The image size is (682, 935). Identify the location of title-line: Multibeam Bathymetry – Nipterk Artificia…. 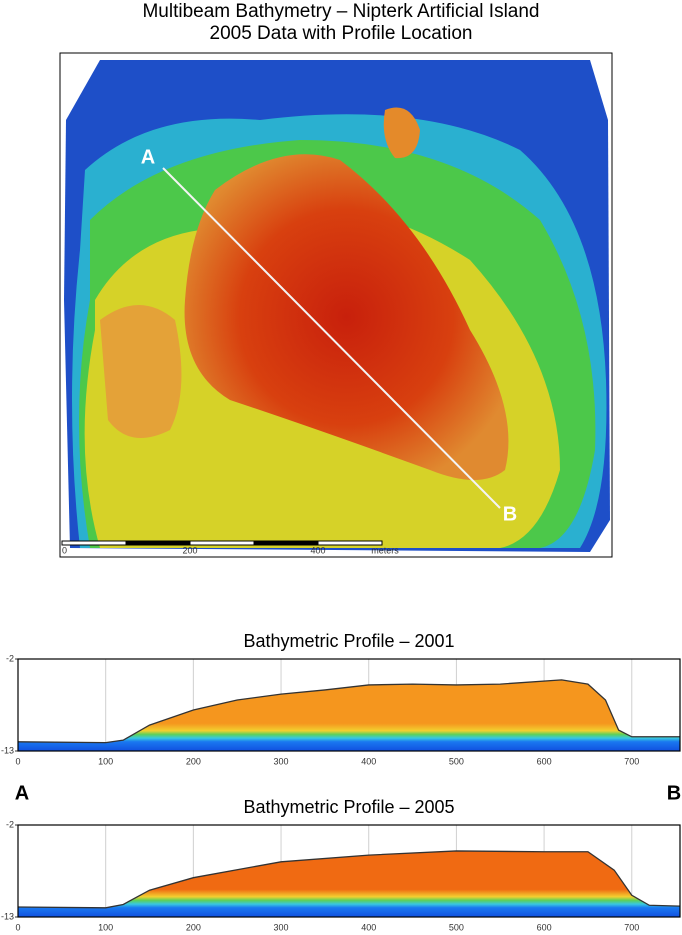
(340, 11).